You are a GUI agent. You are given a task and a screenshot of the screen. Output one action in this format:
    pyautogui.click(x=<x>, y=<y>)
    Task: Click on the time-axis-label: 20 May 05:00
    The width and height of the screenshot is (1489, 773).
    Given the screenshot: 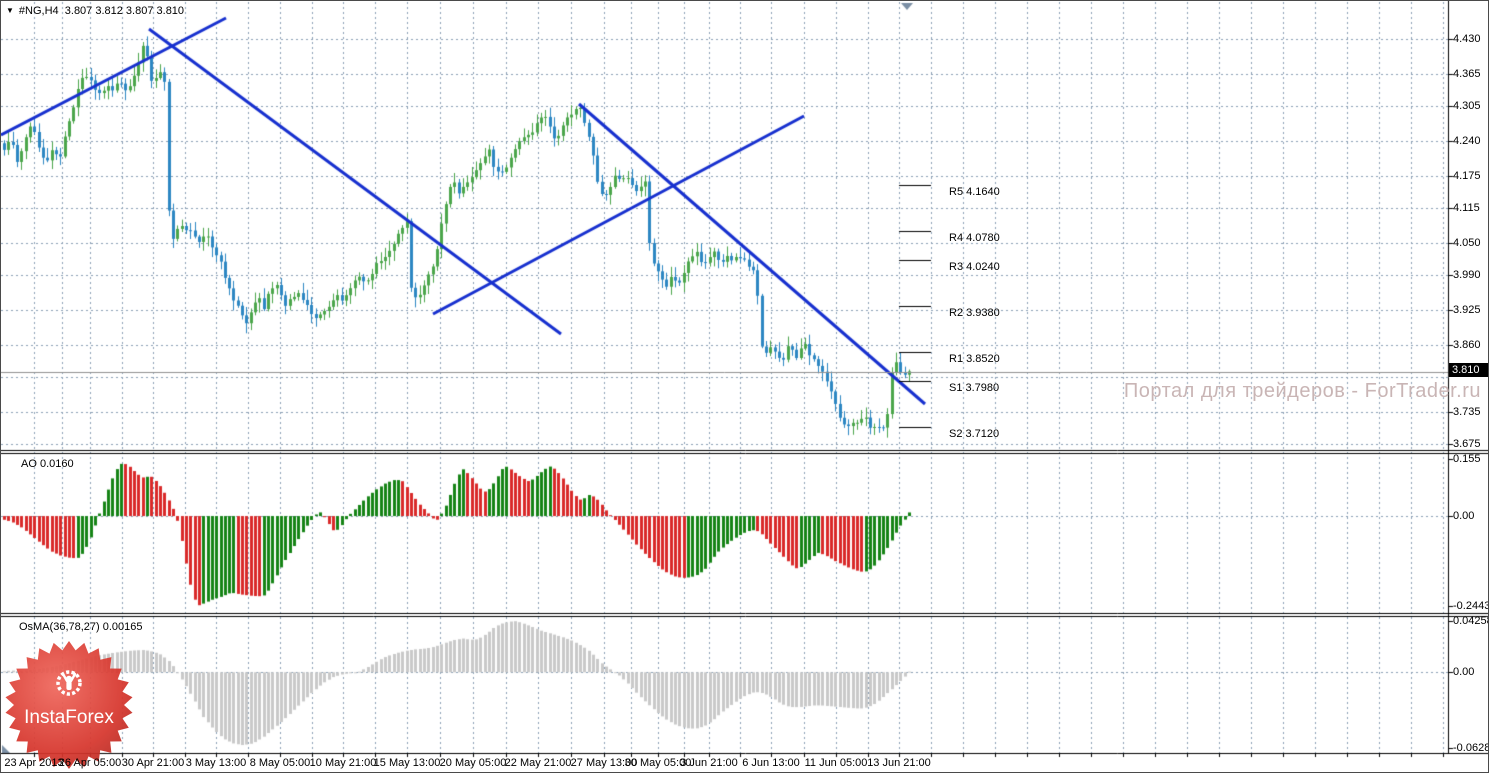 What is the action you would take?
    pyautogui.click(x=473, y=763)
    